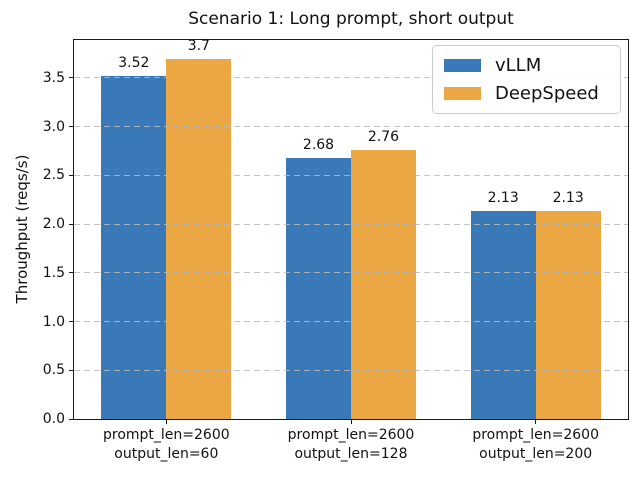 The height and width of the screenshot is (480, 640). I want to click on bar-value-label: 3.52, so click(134, 63).